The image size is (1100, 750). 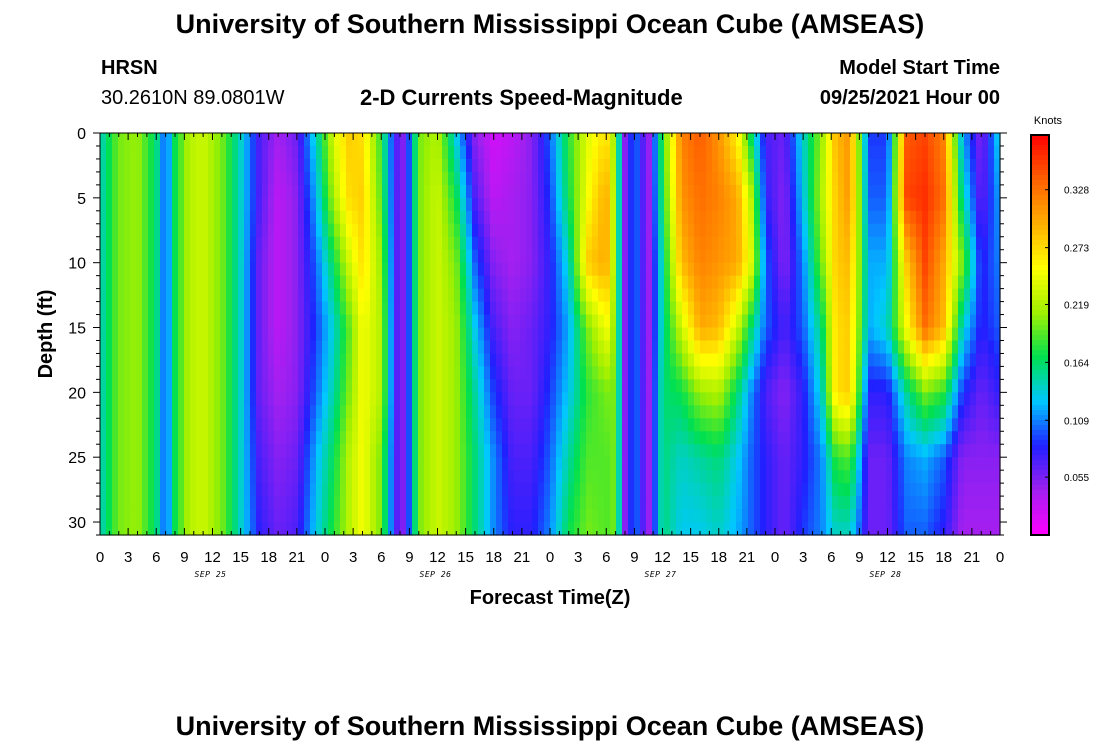 I want to click on model-start-label: Model Start Time, so click(x=919, y=68).